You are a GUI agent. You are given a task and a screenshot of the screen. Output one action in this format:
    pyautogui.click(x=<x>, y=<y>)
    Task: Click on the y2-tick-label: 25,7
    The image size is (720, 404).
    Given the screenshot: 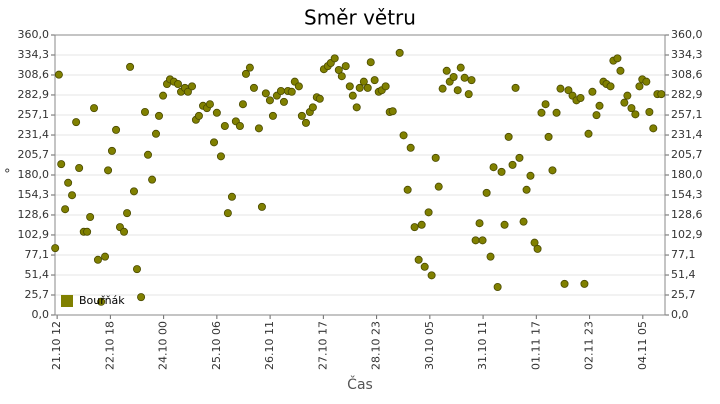 What is the action you would take?
    pyautogui.click(x=683, y=294)
    